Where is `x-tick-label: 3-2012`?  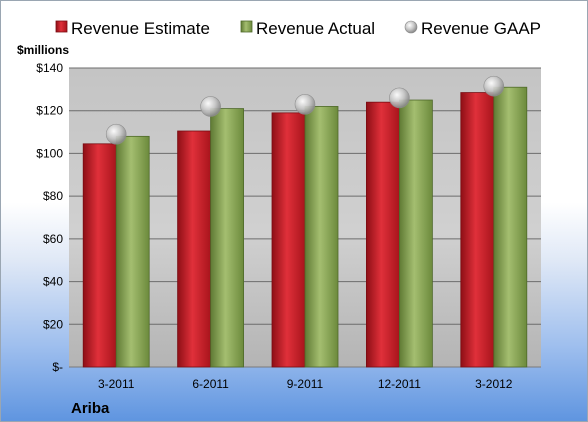 x-tick-label: 3-2012 is located at coordinates (494, 384).